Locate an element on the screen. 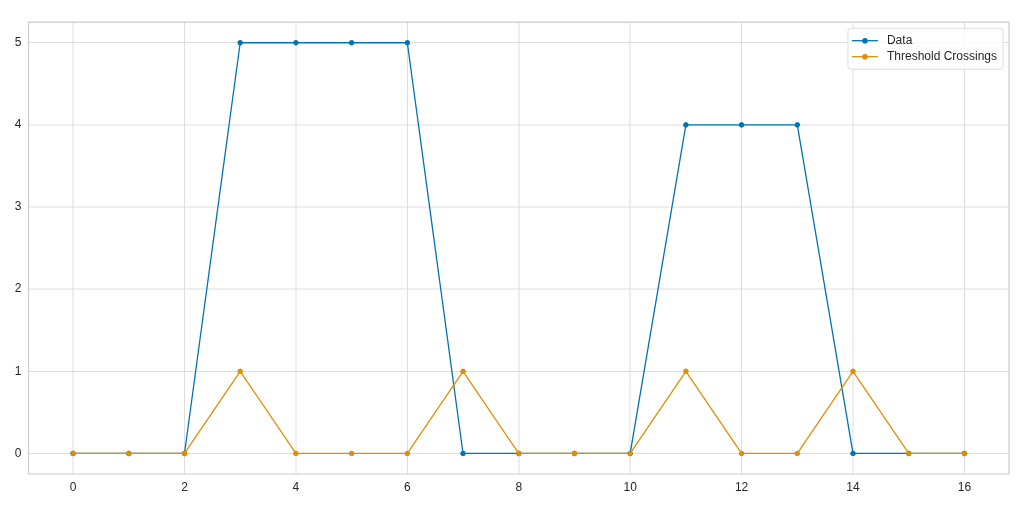 The height and width of the screenshot is (506, 1024). x-tick-label: 0 is located at coordinates (73, 486).